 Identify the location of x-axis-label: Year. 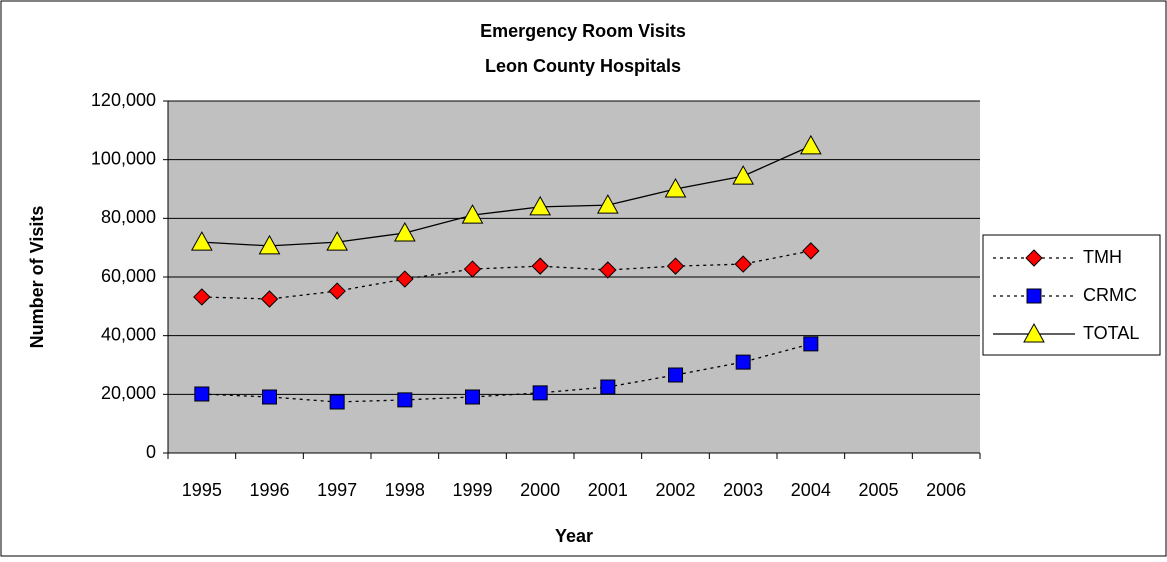
(574, 536).